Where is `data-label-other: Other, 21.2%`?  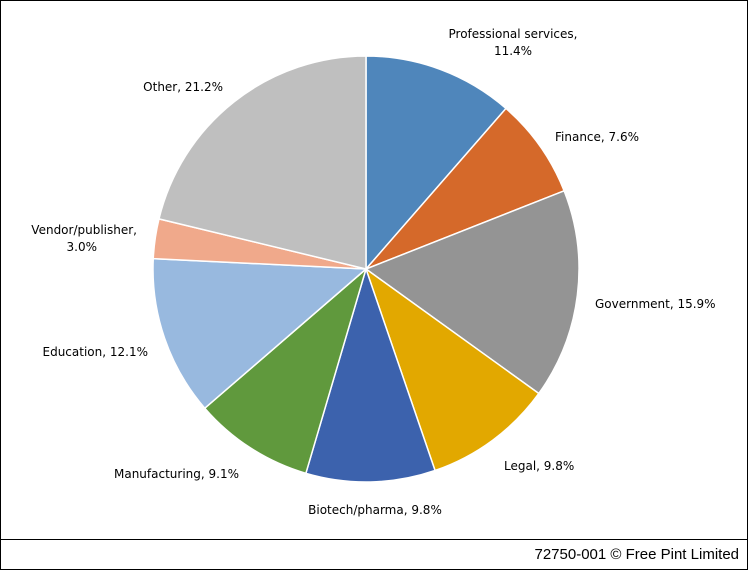
data-label-other: Other, 21.2% is located at coordinates (183, 87).